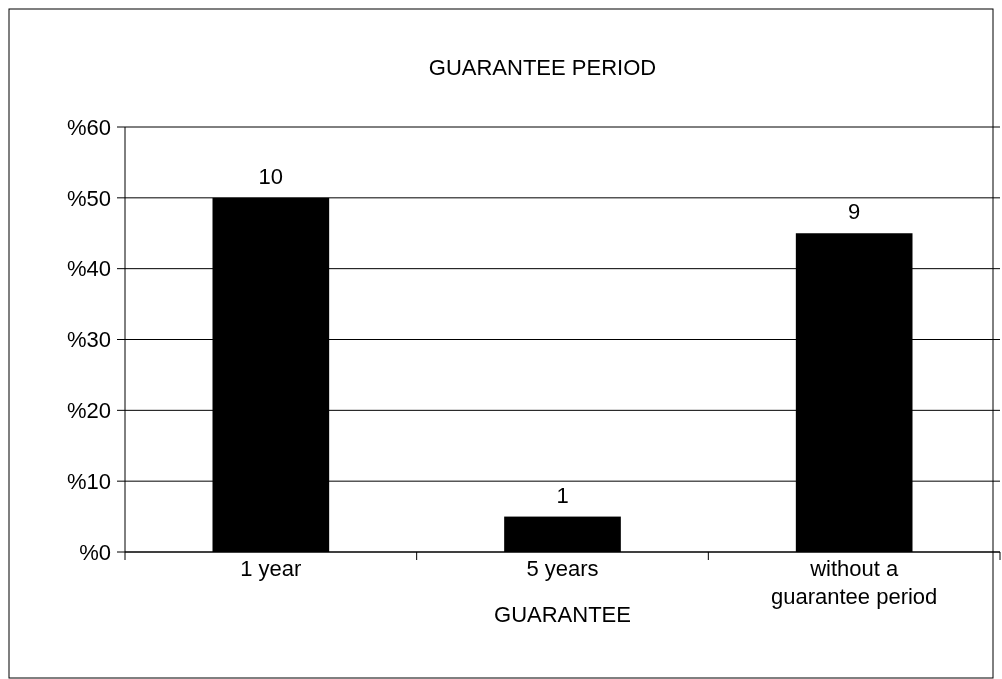  I want to click on x-tick-label: 5 years, so click(562, 568).